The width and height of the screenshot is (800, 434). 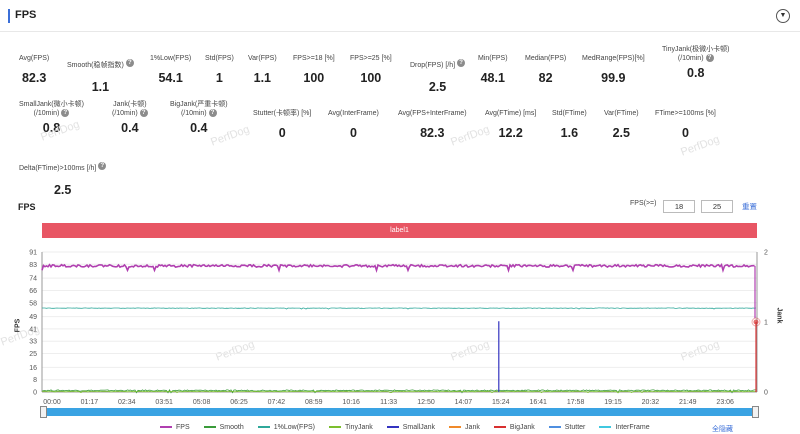 What do you see at coordinates (464, 402) in the screenshot?
I see `x-tick-label: 14:07` at bounding box center [464, 402].